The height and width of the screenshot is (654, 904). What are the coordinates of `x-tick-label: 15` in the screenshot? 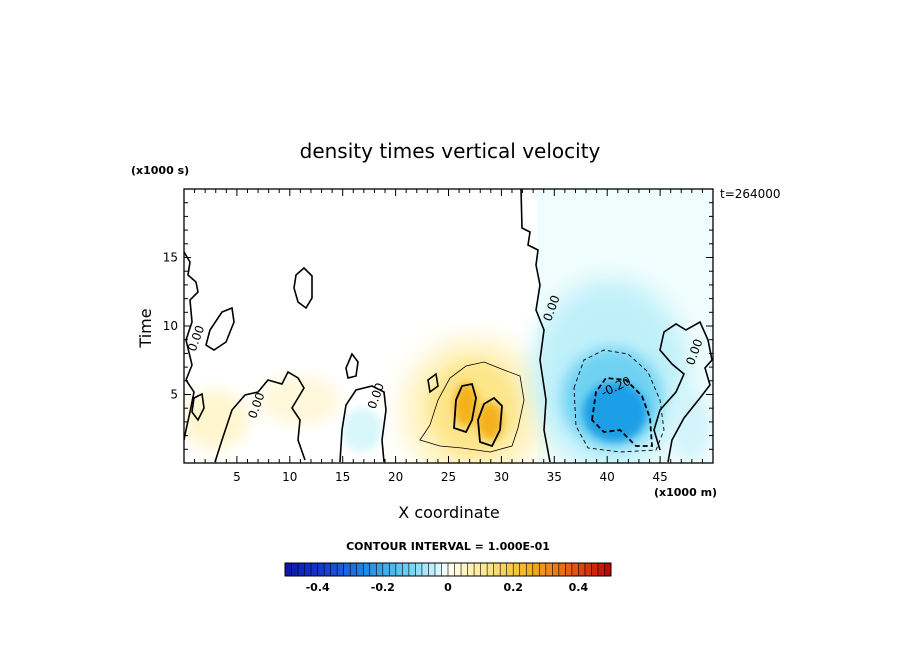 It's located at (342, 477).